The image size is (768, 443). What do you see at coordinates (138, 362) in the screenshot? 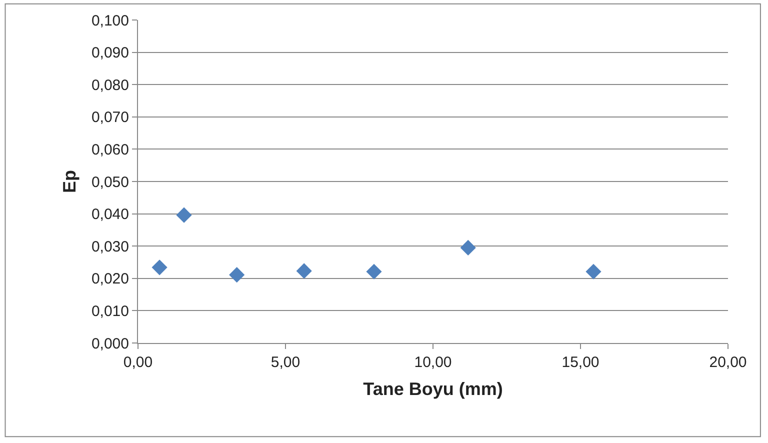
I see `x-tick-label: 0,00` at bounding box center [138, 362].